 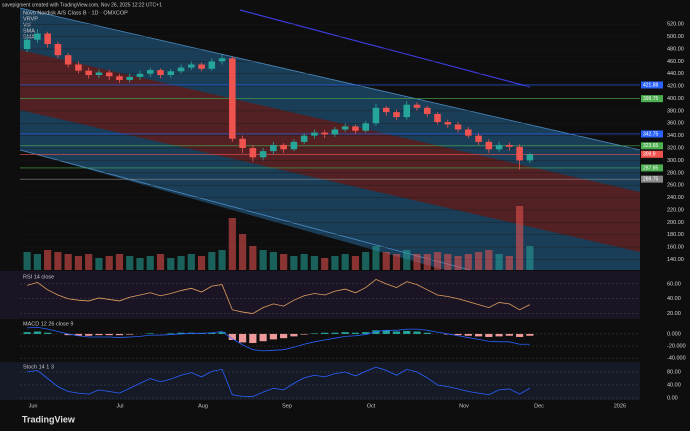 I want to click on pane-title: Stoch 14 1 3, so click(x=38, y=367).